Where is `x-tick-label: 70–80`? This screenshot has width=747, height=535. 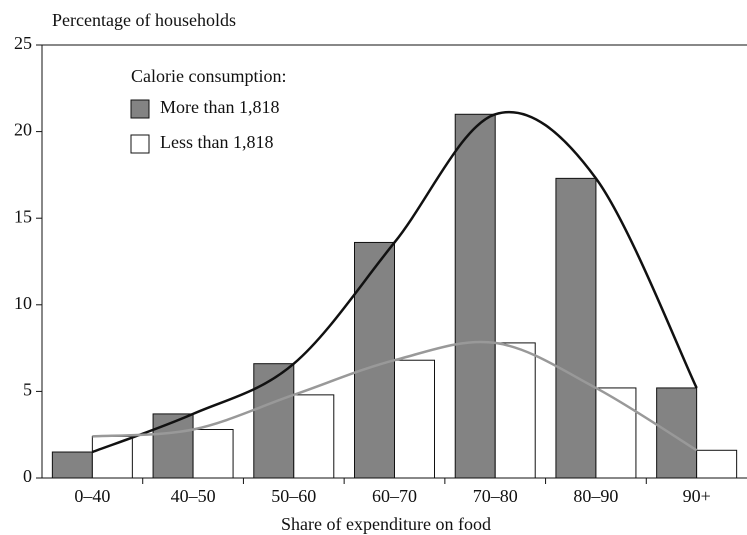 x-tick-label: 70–80 is located at coordinates (495, 496).